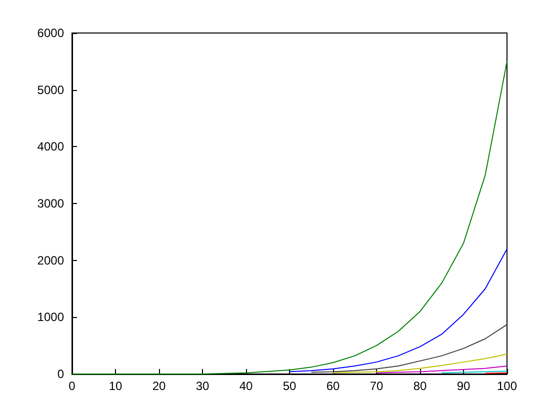 This screenshot has width=560, height=420. What do you see at coordinates (159, 386) in the screenshot?
I see `x-tick-label: 20` at bounding box center [159, 386].